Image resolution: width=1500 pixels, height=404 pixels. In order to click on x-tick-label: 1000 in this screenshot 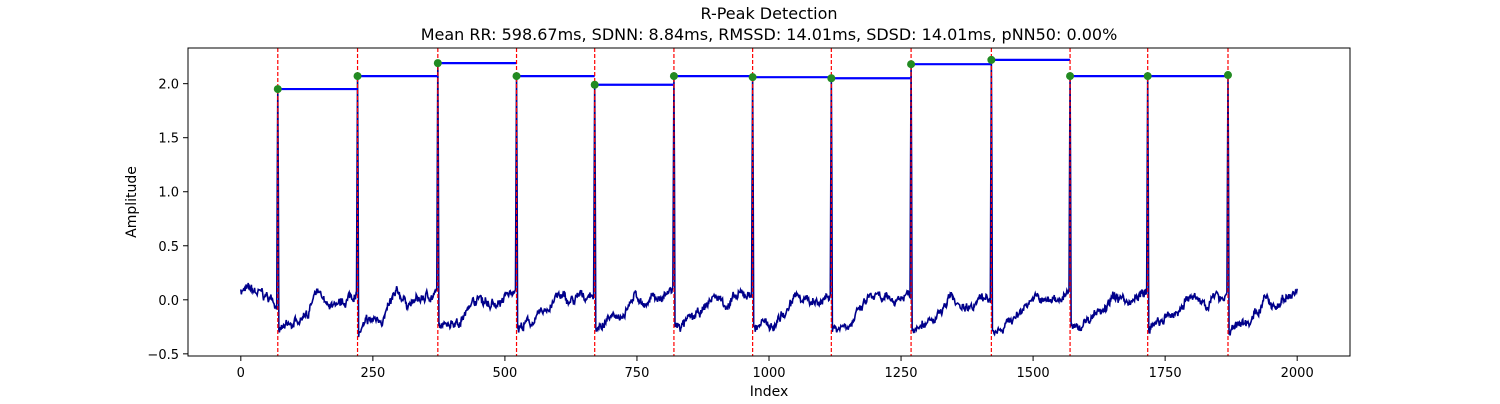, I will do `click(768, 373)`.